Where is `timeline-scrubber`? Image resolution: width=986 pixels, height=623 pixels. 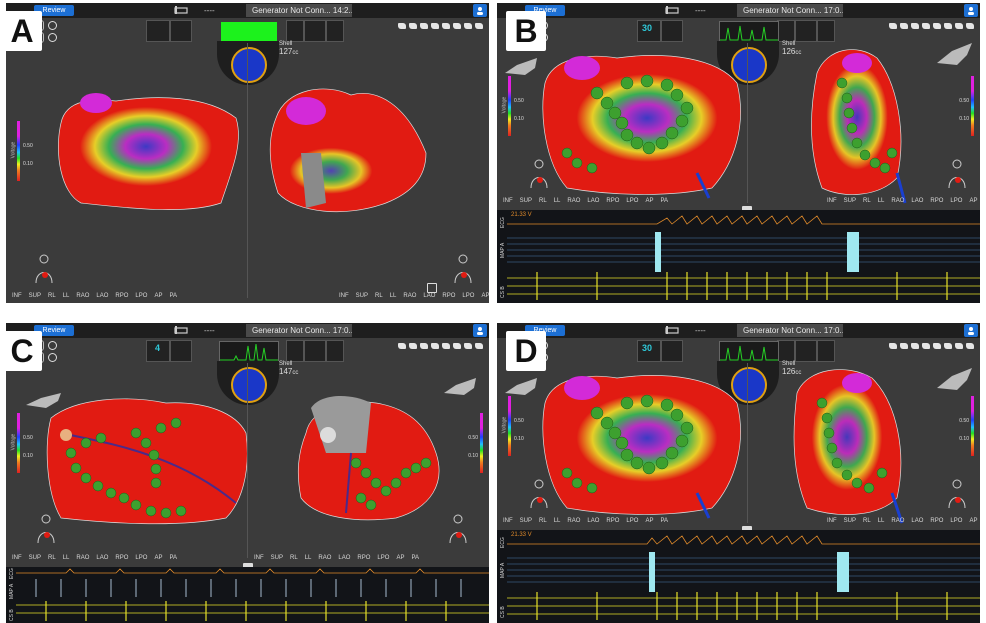 timeline-scrubber is located at coordinates (747, 208).